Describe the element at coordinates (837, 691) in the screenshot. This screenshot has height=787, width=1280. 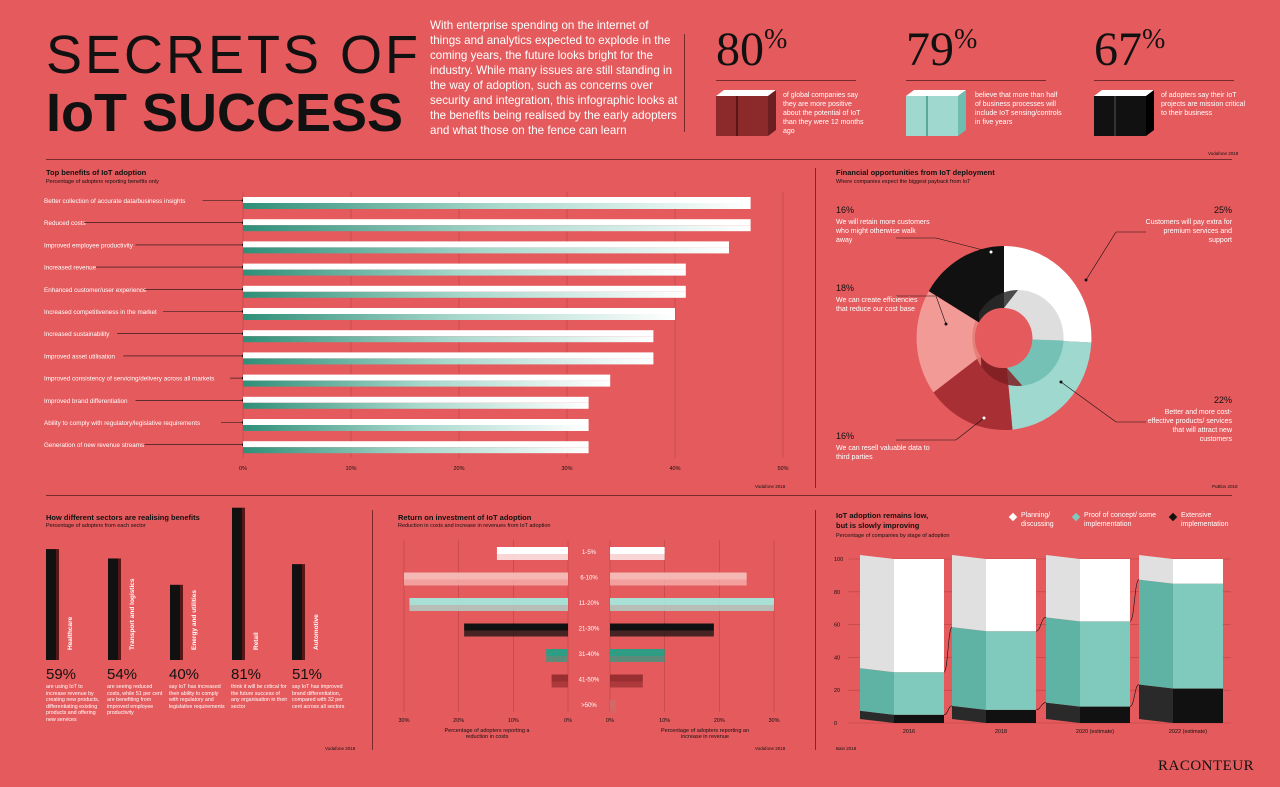
I see `y-tick-label: 20` at that location.